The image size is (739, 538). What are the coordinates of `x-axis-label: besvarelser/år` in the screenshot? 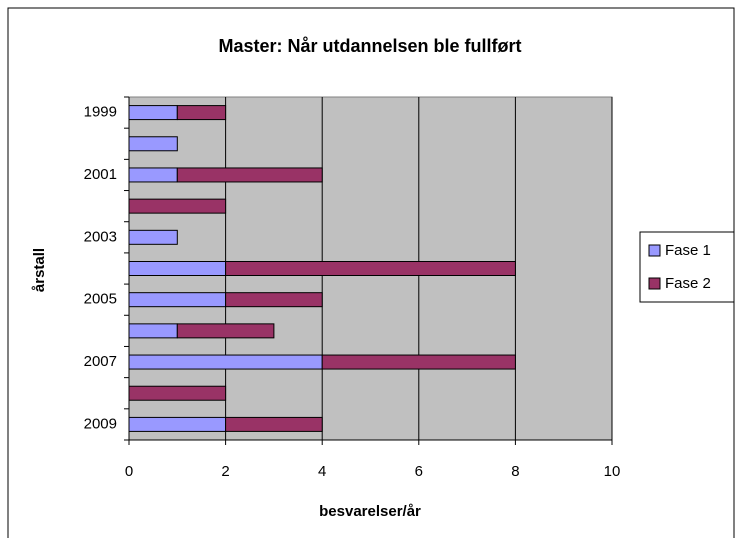 It's located at (370, 511).